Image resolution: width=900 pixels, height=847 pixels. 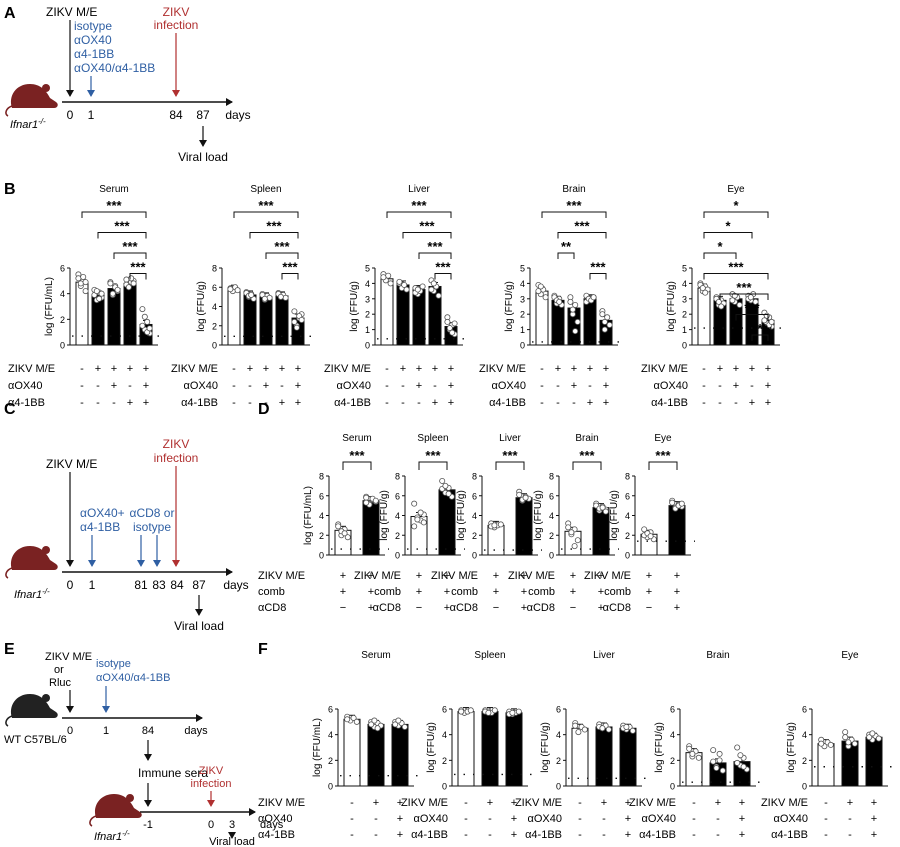 What do you see at coordinates (49, 306) in the screenshot?
I see `y-axis-label: log (FFU/mL)` at bounding box center [49, 306].